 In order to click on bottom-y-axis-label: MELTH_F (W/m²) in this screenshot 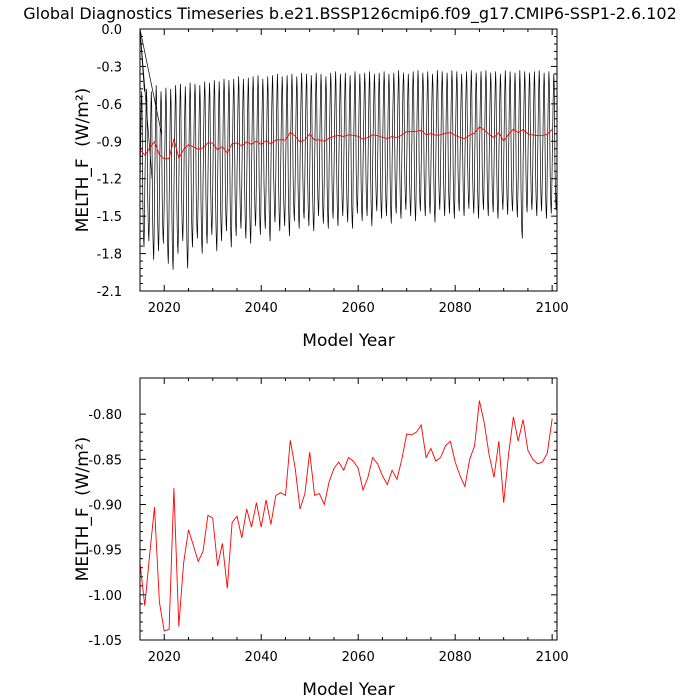, I will do `click(83, 509)`.